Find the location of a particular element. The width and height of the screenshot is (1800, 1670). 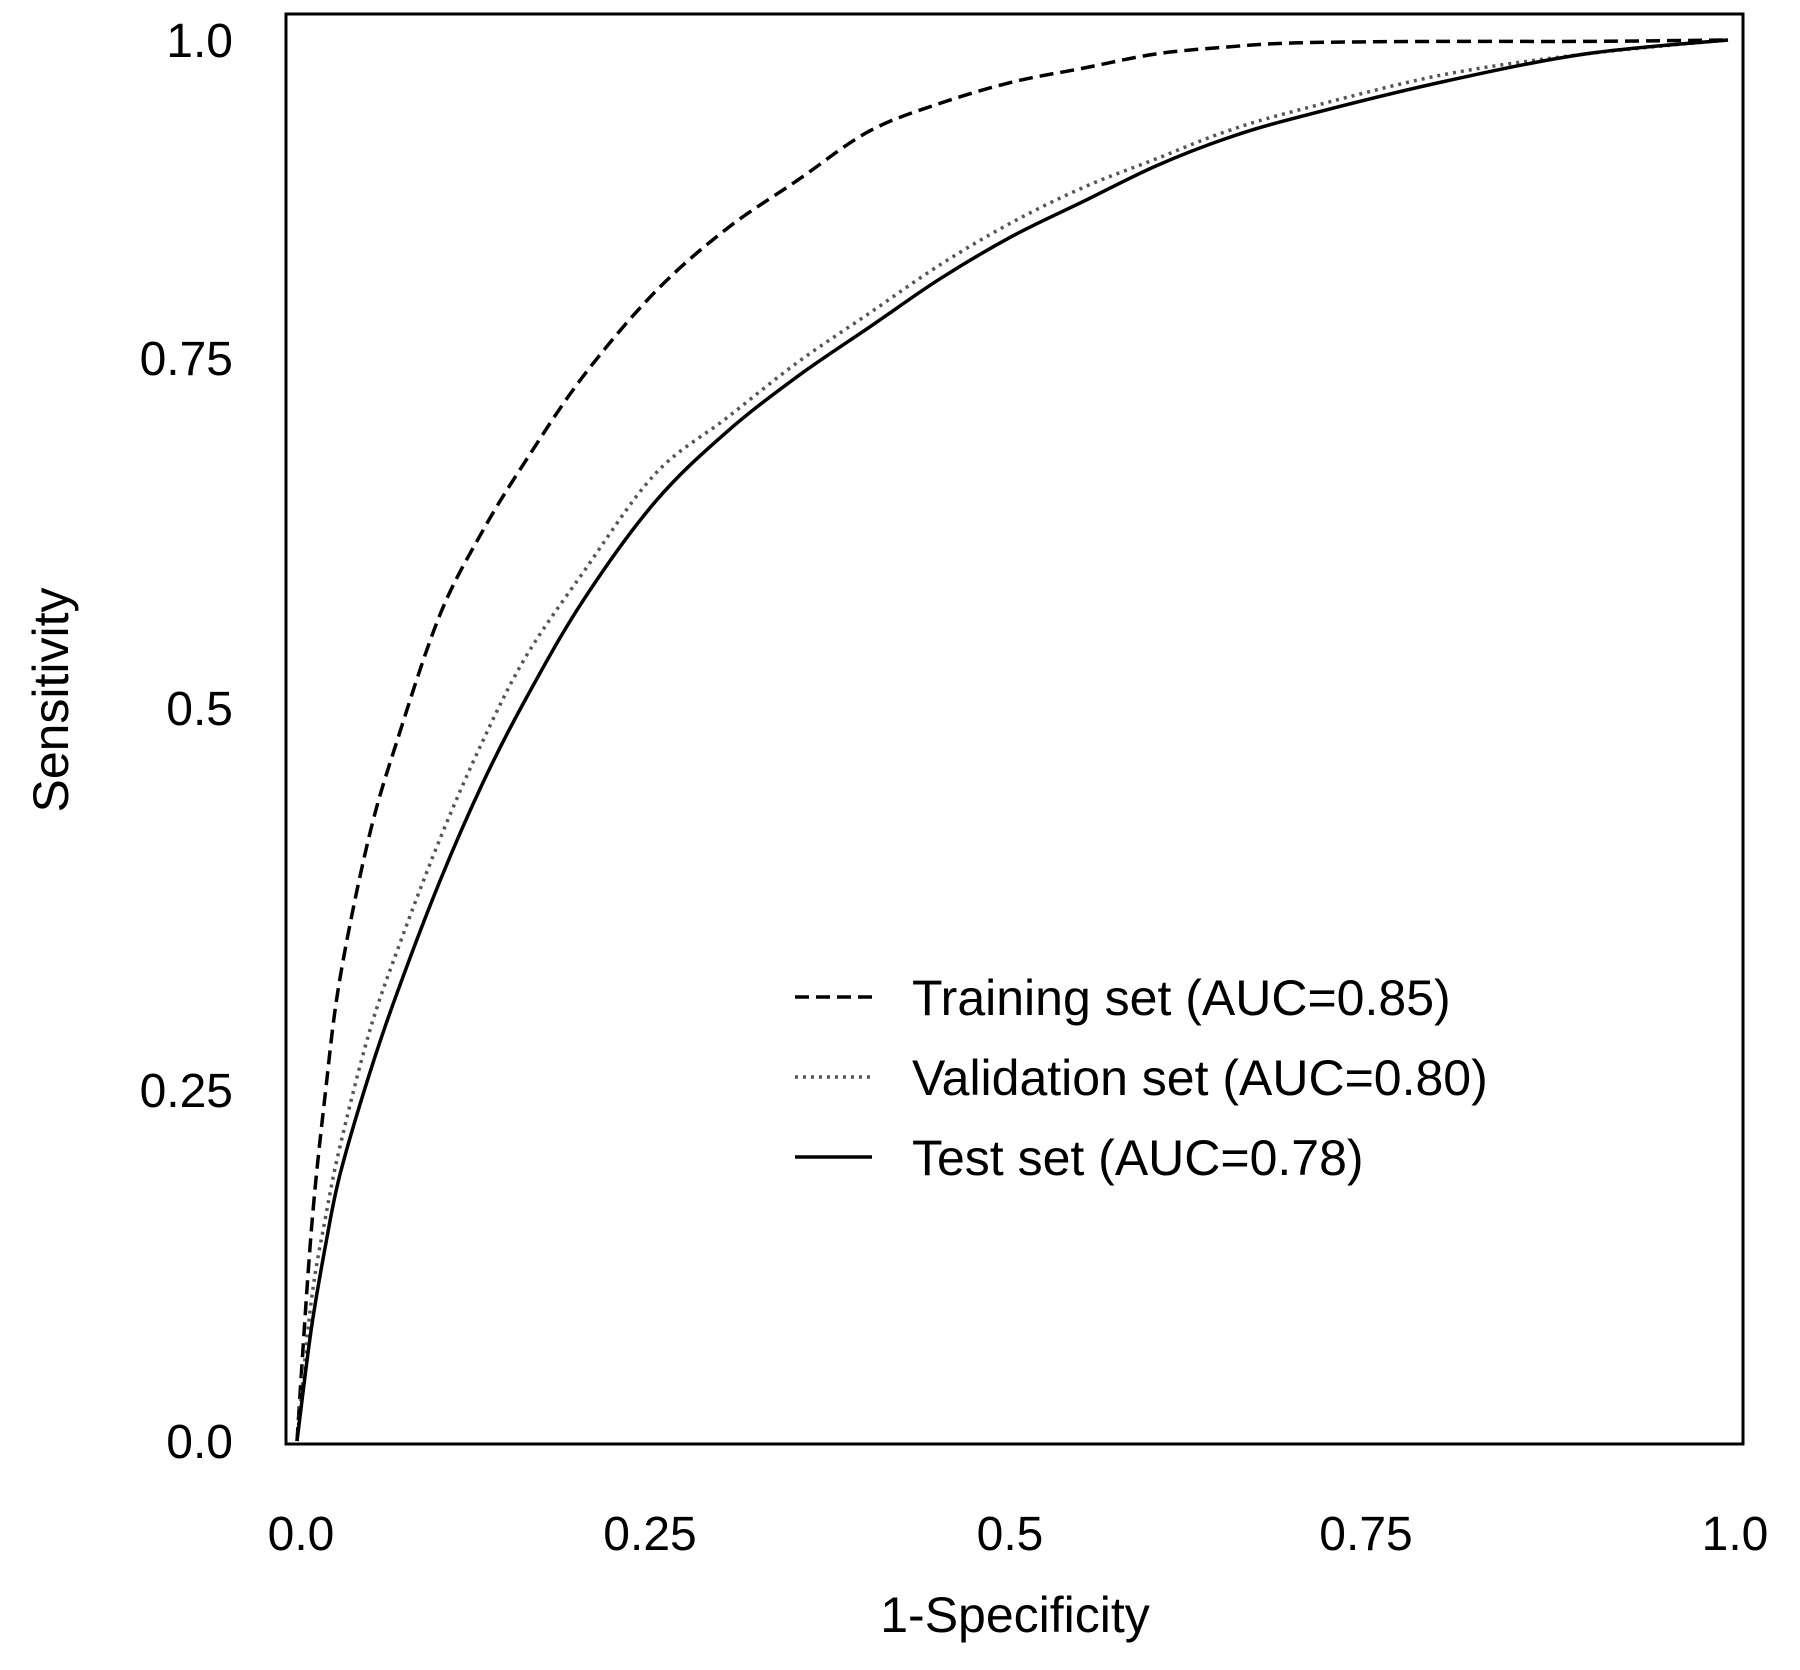

y-tick-label: 0.0 is located at coordinates (199, 1442).